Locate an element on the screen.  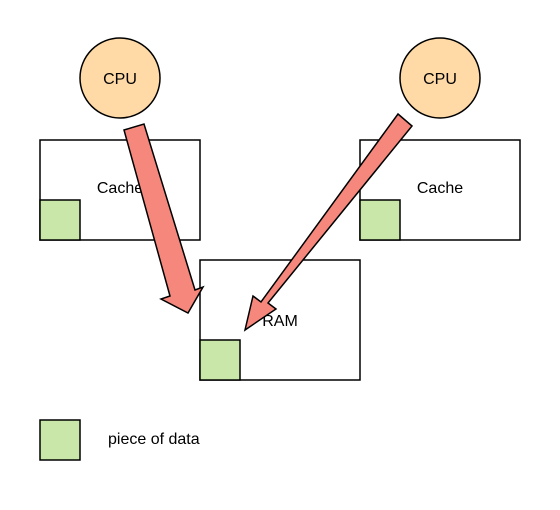
legend-label: piece of data is located at coordinates (154, 439).